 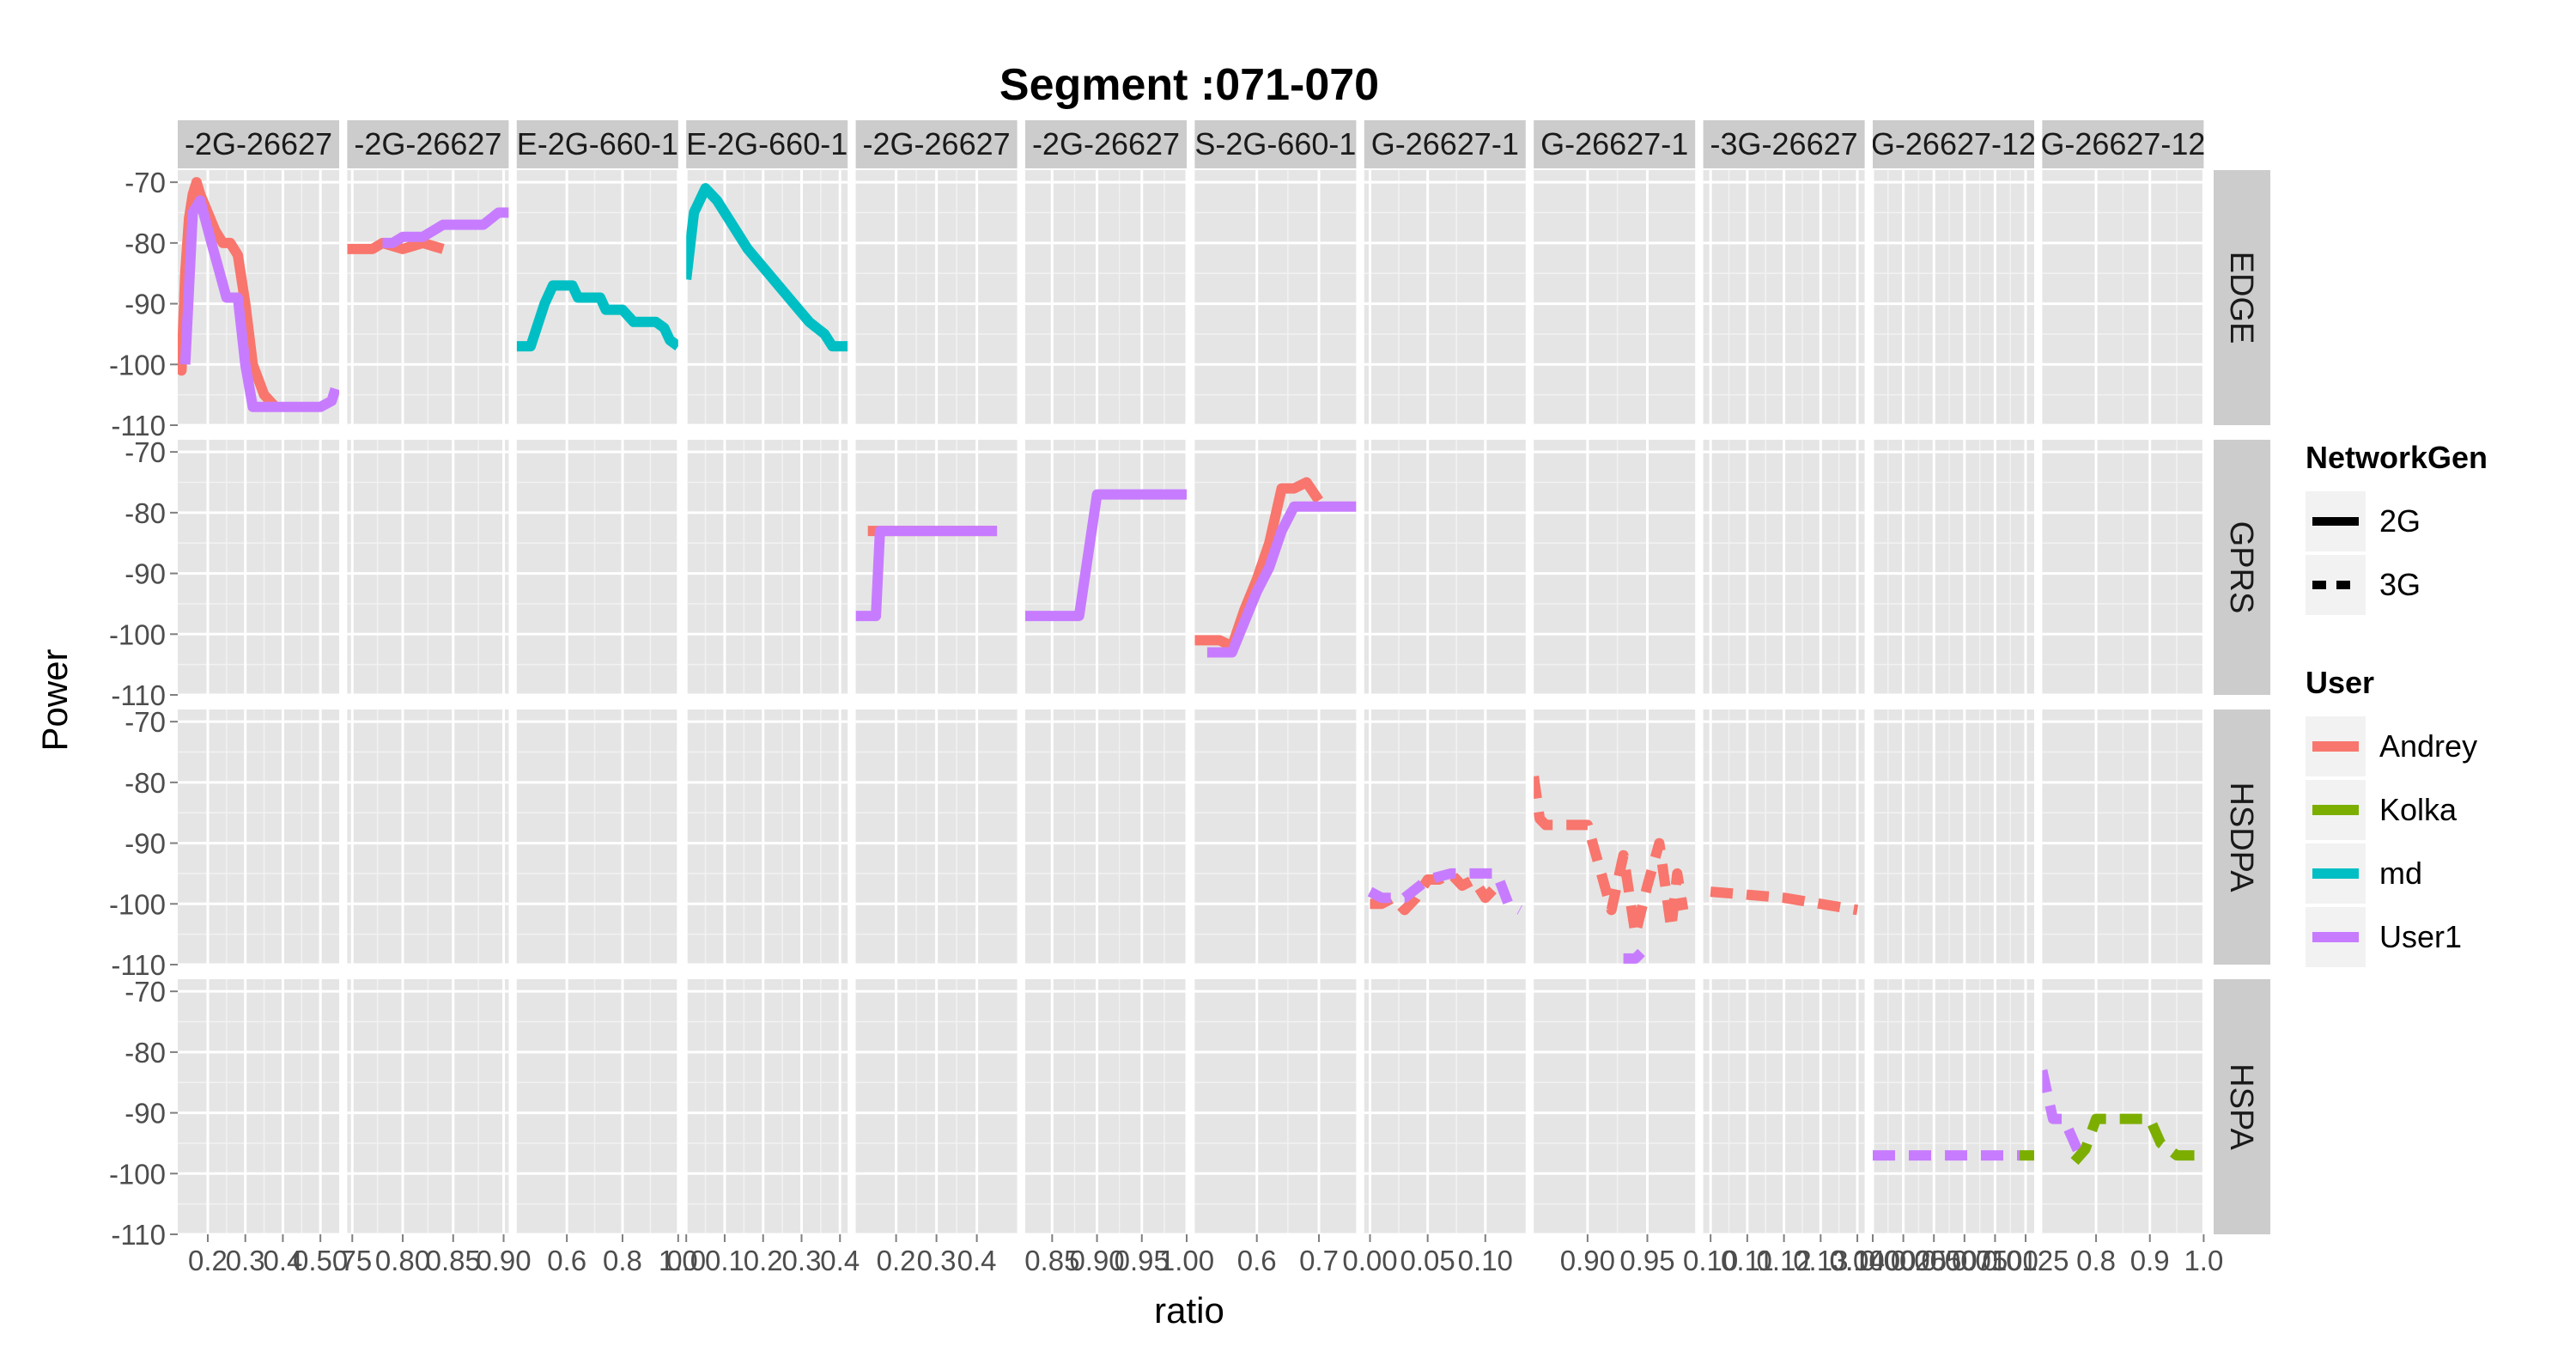 I want to click on row-strip, so click(x=2242, y=1106).